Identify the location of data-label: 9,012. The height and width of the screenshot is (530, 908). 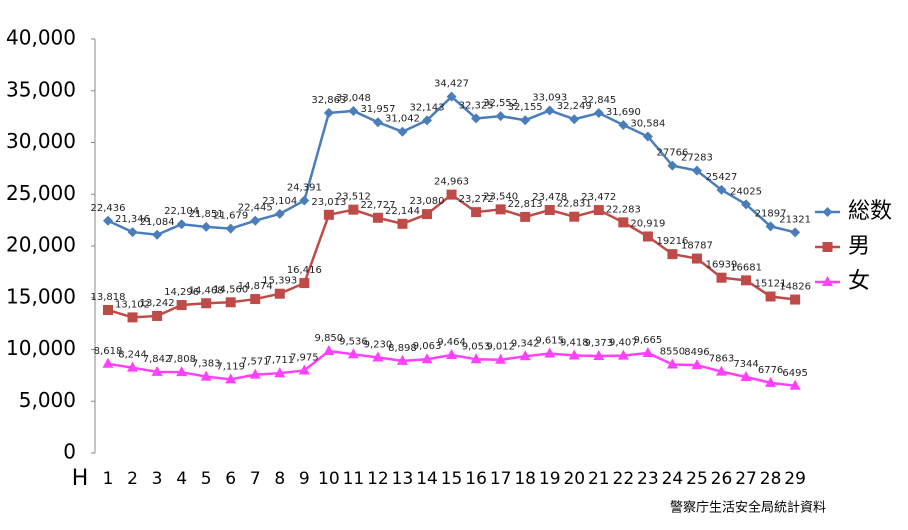
(500, 347).